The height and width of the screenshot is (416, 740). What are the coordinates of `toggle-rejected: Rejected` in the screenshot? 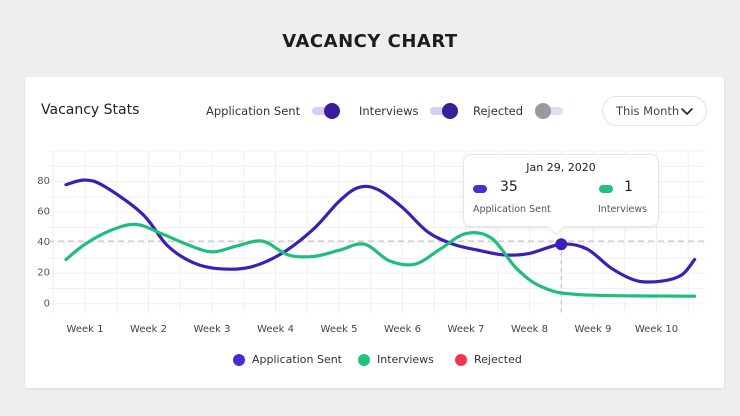 It's located at (518, 111).